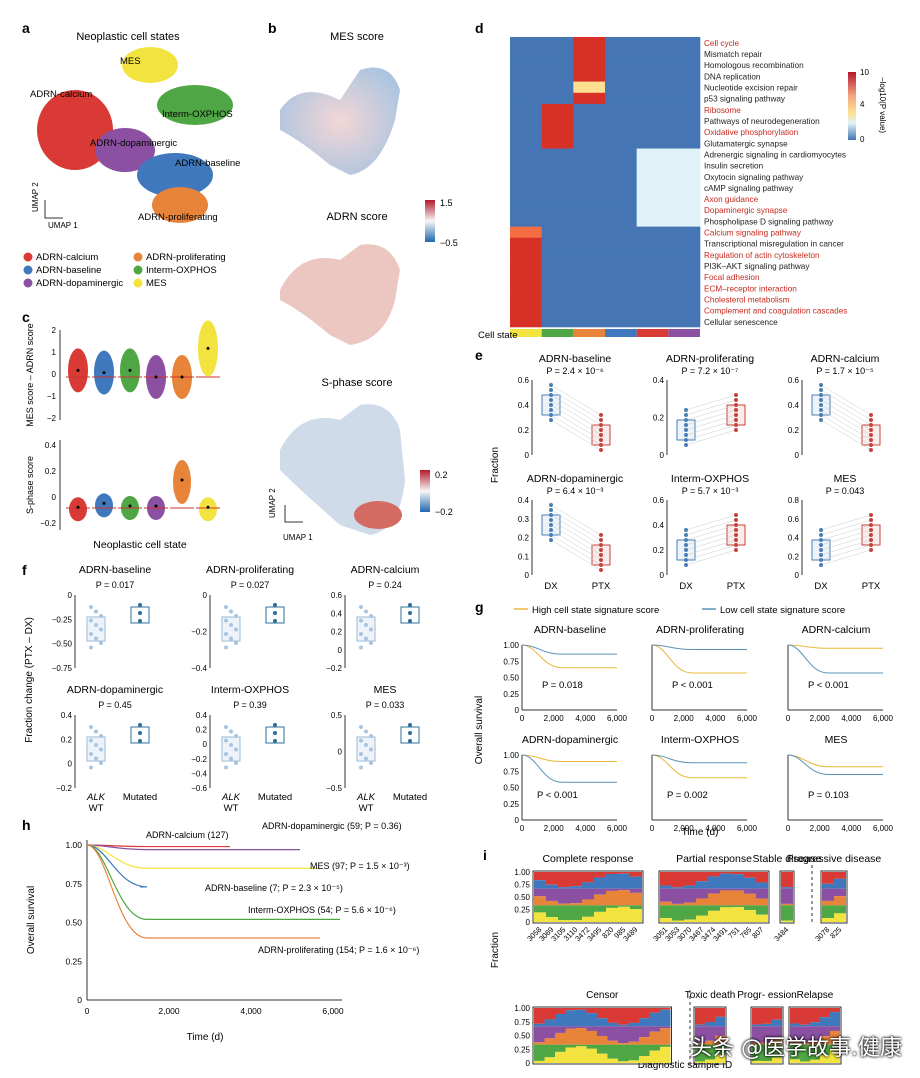 This screenshot has width=920, height=1078. I want to click on legend-label: ADRN-dopaminergic, so click(79, 283).